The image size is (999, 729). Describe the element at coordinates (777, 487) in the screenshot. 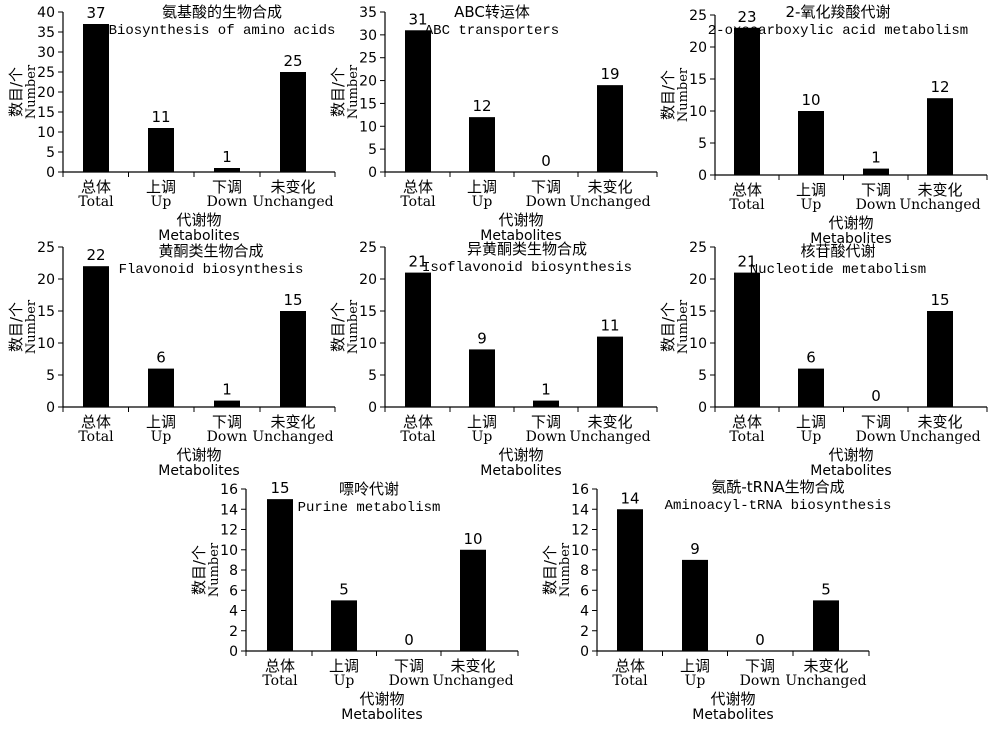

I see `chart-title: 氨酰-tRNA生物合成` at that location.